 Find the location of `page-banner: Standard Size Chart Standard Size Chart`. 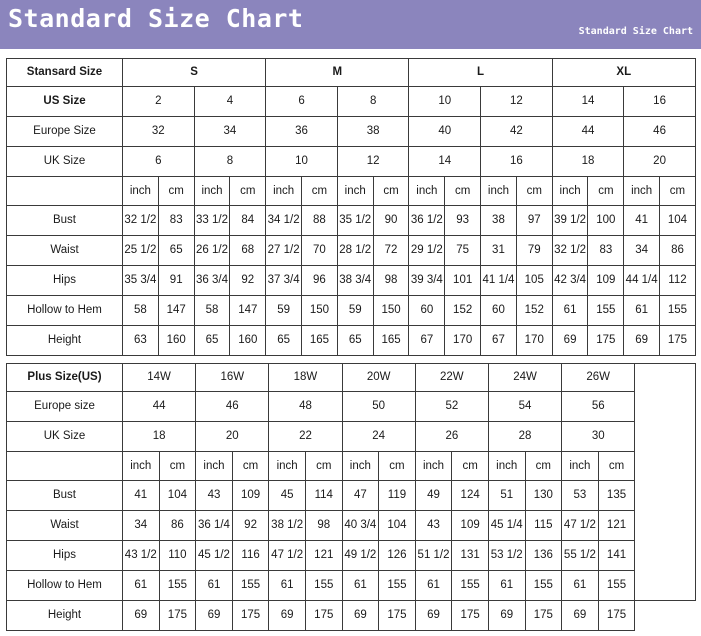

page-banner: Standard Size Chart Standard Size Chart is located at coordinates (350, 24).